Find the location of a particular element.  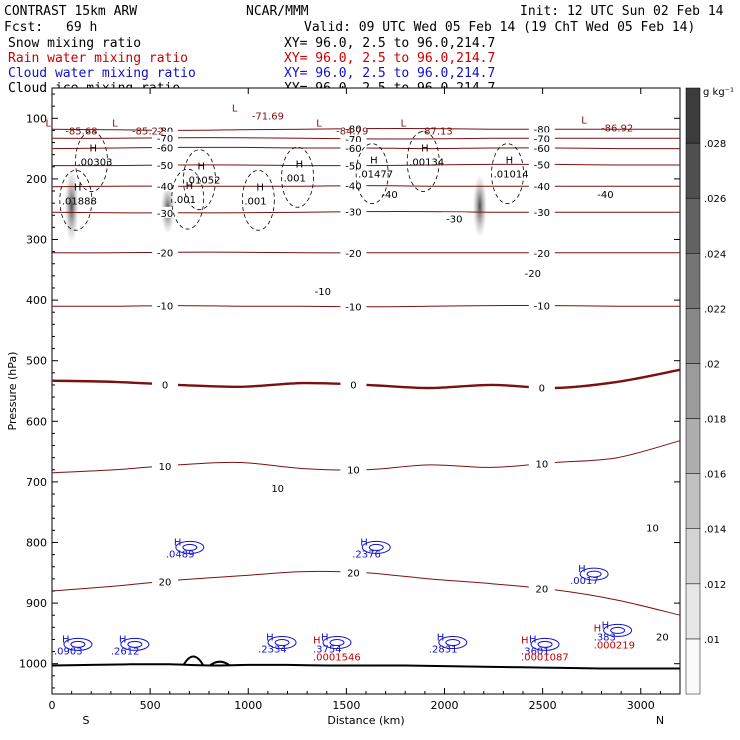

colorbar-unit: g kg⁻¹ is located at coordinates (718, 92).